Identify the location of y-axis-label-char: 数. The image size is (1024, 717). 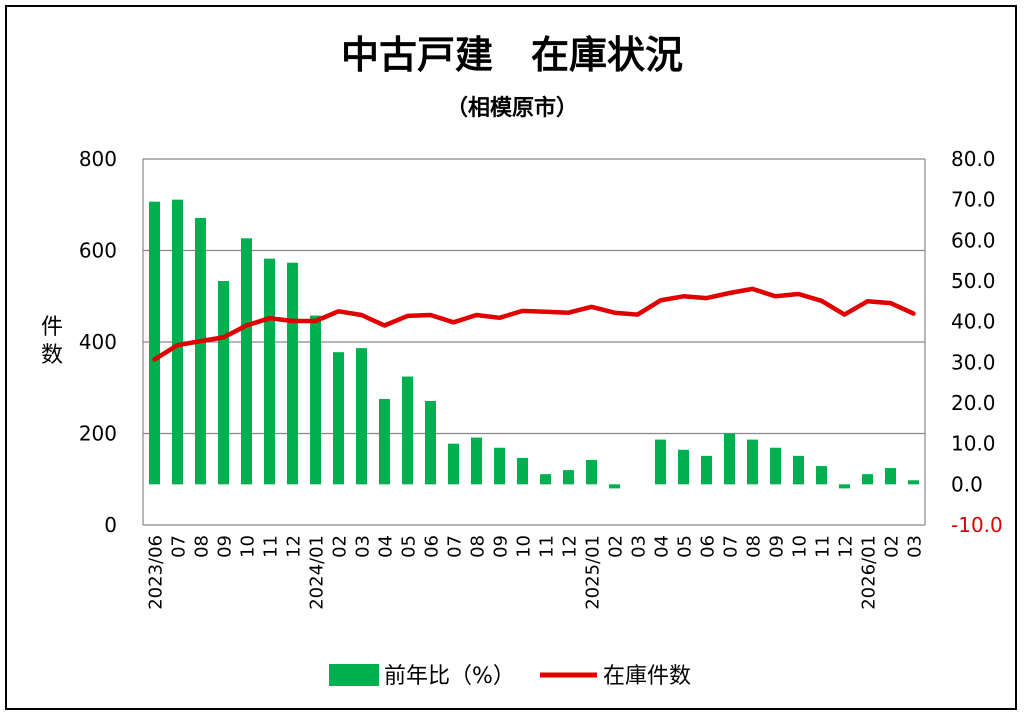
(52, 355).